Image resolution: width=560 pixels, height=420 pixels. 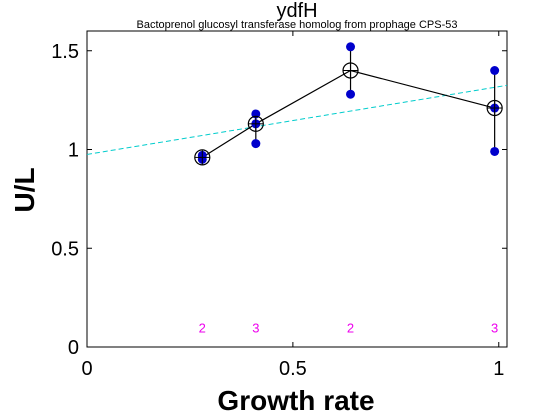 What do you see at coordinates (498, 369) in the screenshot?
I see `x-tick-label: 1` at bounding box center [498, 369].